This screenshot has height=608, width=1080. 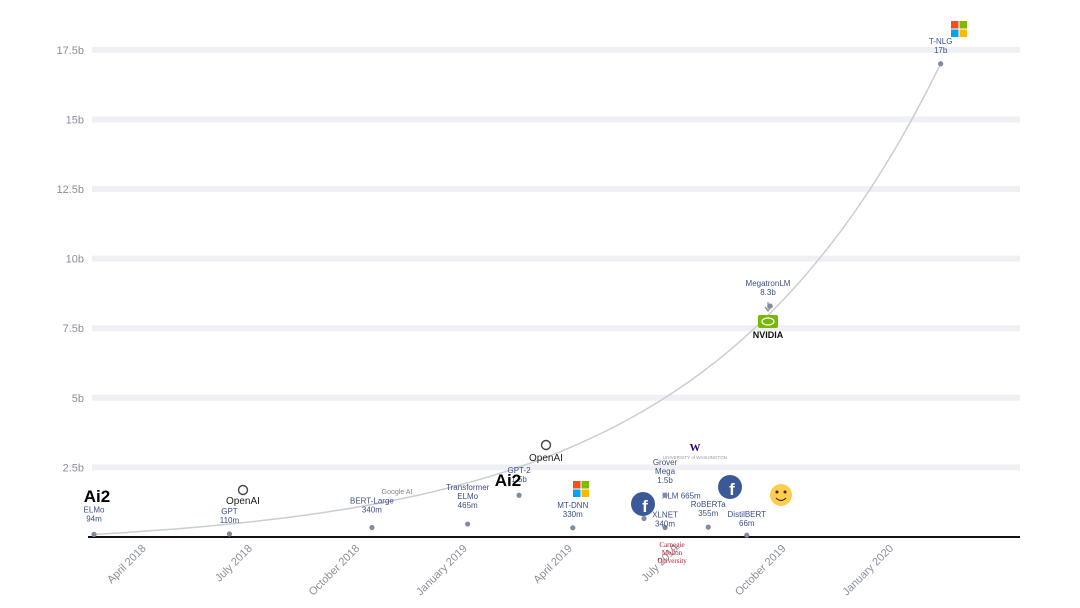 I want to click on y-axis-ticks: 2.5b 5b 7.5b 10b 12.5b 15b 17.5b, so click(x=70, y=260).